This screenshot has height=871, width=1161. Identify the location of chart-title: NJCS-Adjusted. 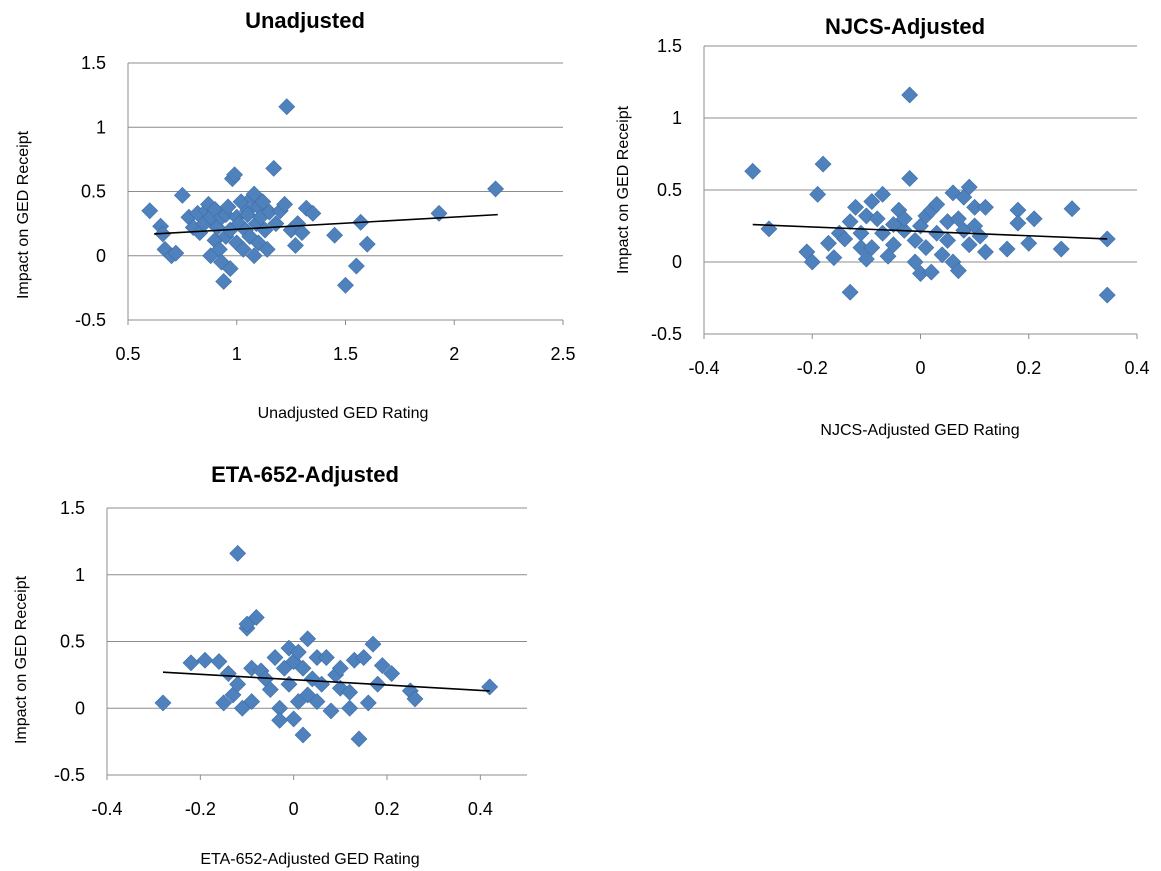
(905, 26).